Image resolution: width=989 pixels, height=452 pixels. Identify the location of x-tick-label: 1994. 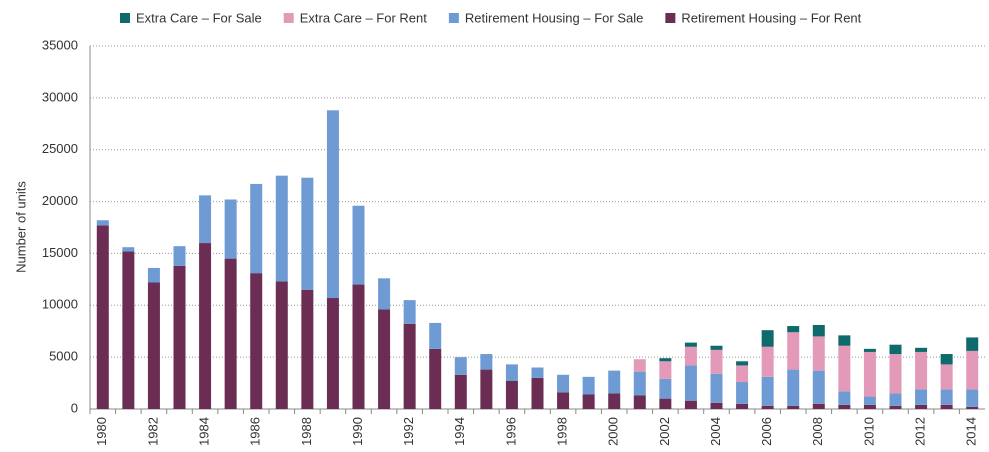
(459, 431).